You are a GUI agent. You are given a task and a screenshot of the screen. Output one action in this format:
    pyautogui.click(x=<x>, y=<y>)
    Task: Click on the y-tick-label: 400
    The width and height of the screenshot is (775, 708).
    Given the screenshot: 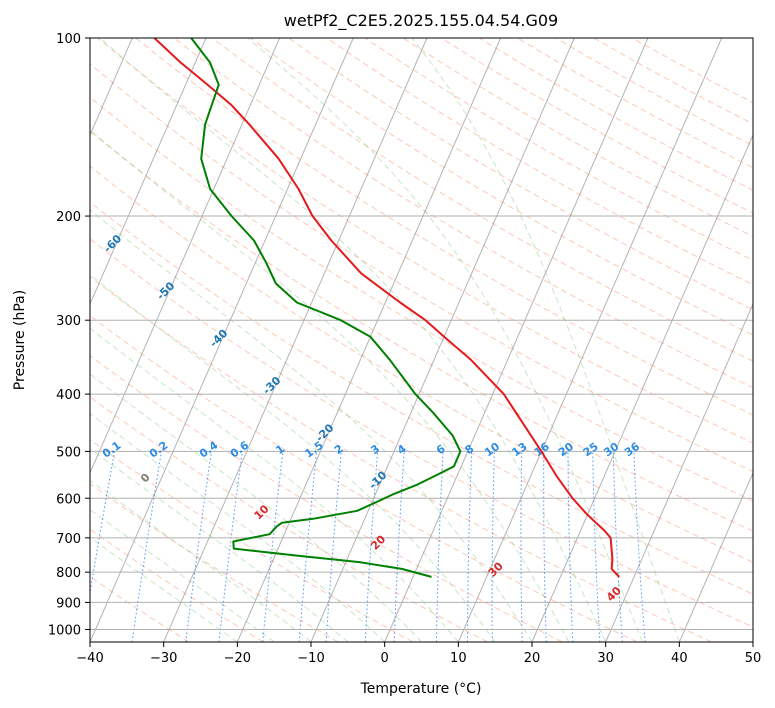 What is the action you would take?
    pyautogui.click(x=68, y=395)
    